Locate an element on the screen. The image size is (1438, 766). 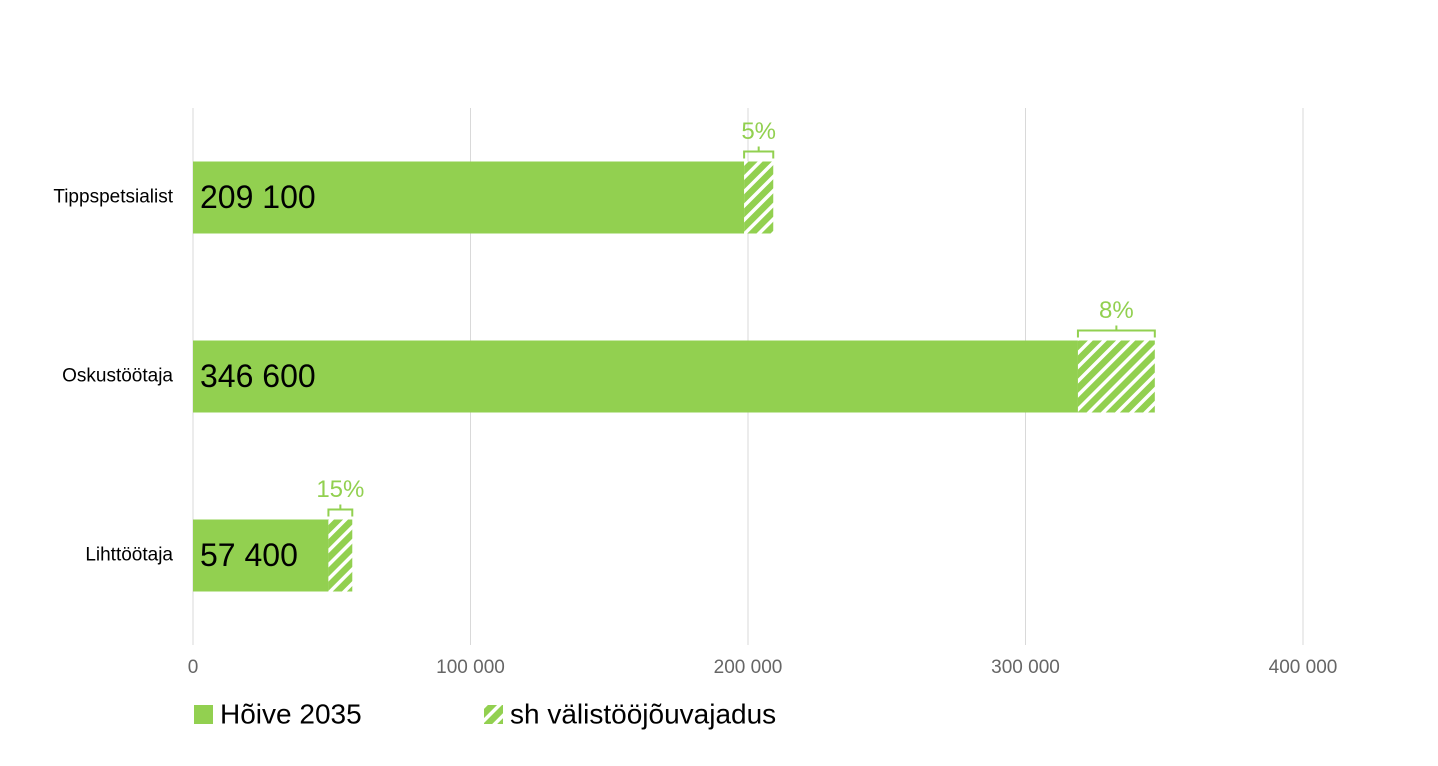
legend-label: Hõive 2035 is located at coordinates (291, 713).